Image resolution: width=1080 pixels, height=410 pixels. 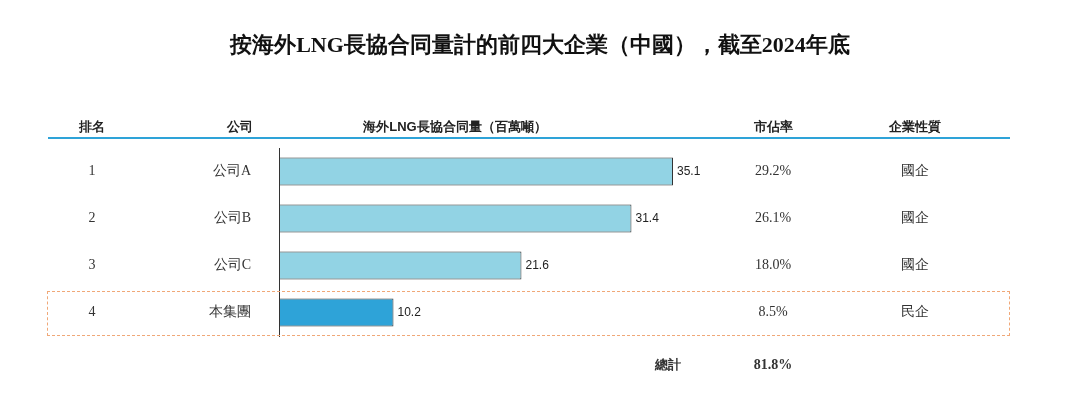 What do you see at coordinates (772, 126) in the screenshot?
I see `text: 市佔率` at bounding box center [772, 126].